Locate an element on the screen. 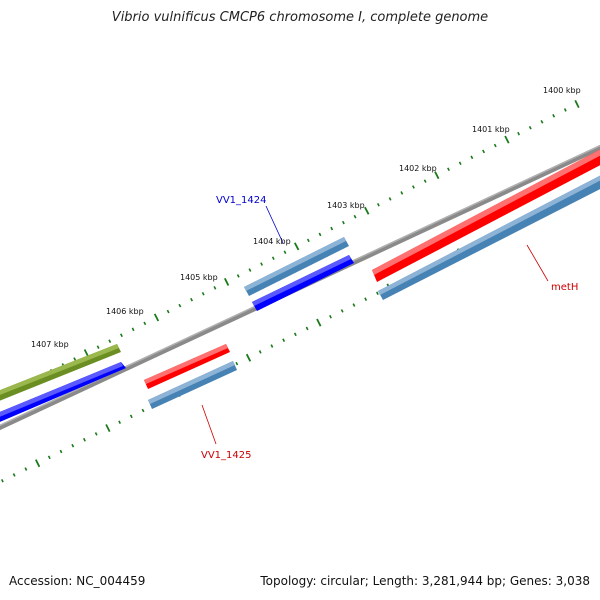  label-vv1-1424: VV1_1424 is located at coordinates (241, 200).